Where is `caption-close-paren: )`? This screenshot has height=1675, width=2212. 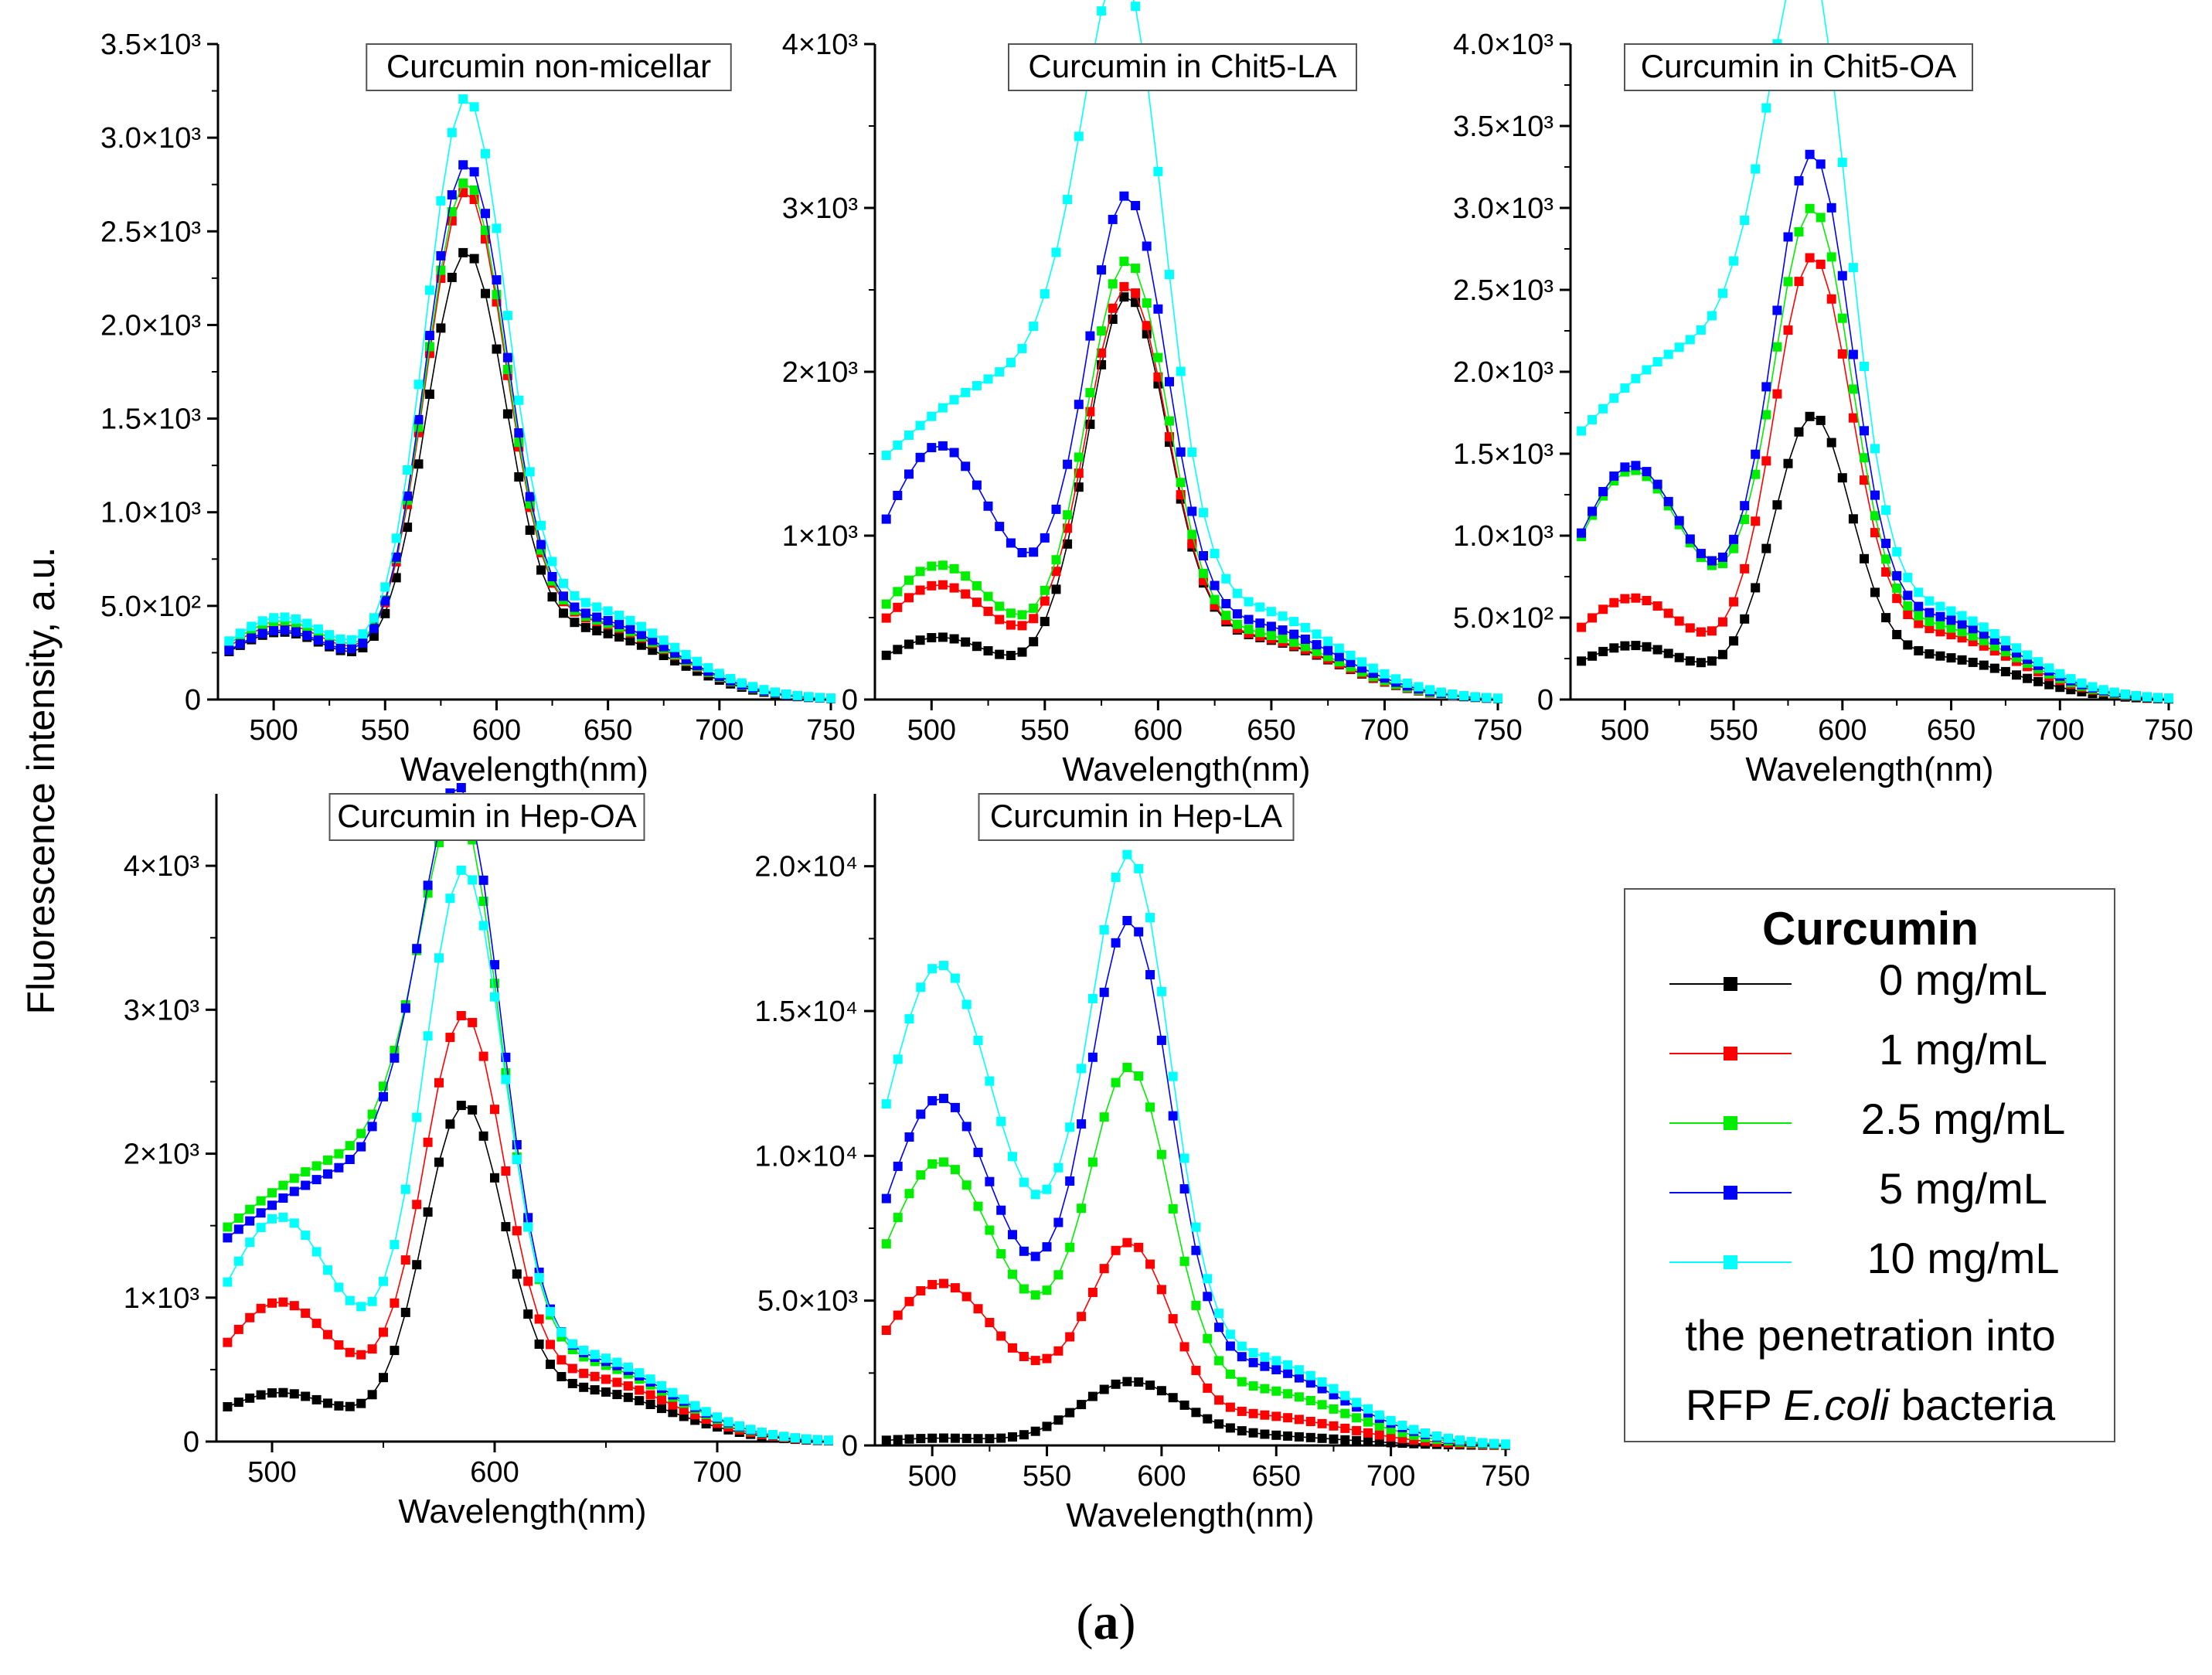 caption-close-paren: ) is located at coordinates (1127, 1622).